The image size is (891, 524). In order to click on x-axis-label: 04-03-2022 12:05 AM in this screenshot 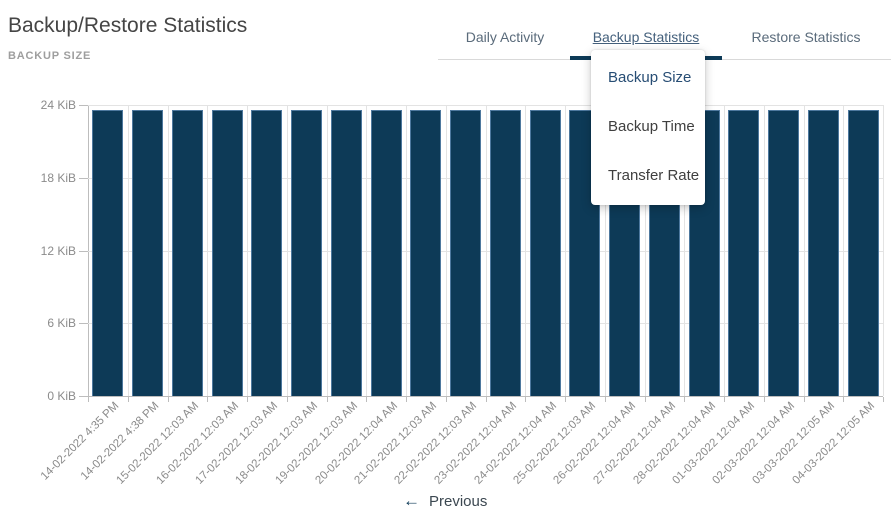, I will do `click(833, 443)`.